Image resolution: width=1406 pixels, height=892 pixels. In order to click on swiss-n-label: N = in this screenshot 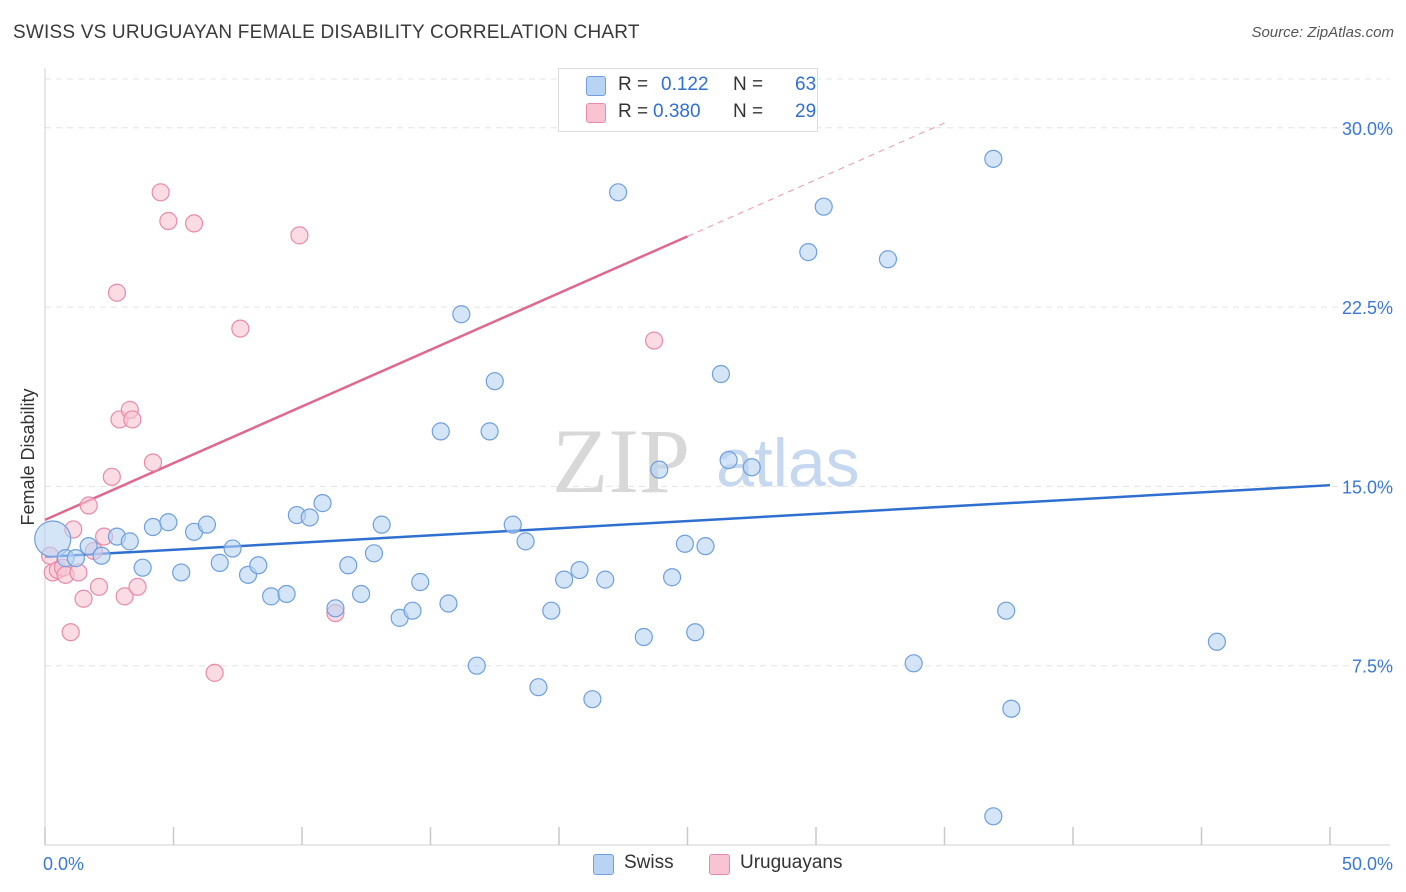, I will do `click(748, 84)`.